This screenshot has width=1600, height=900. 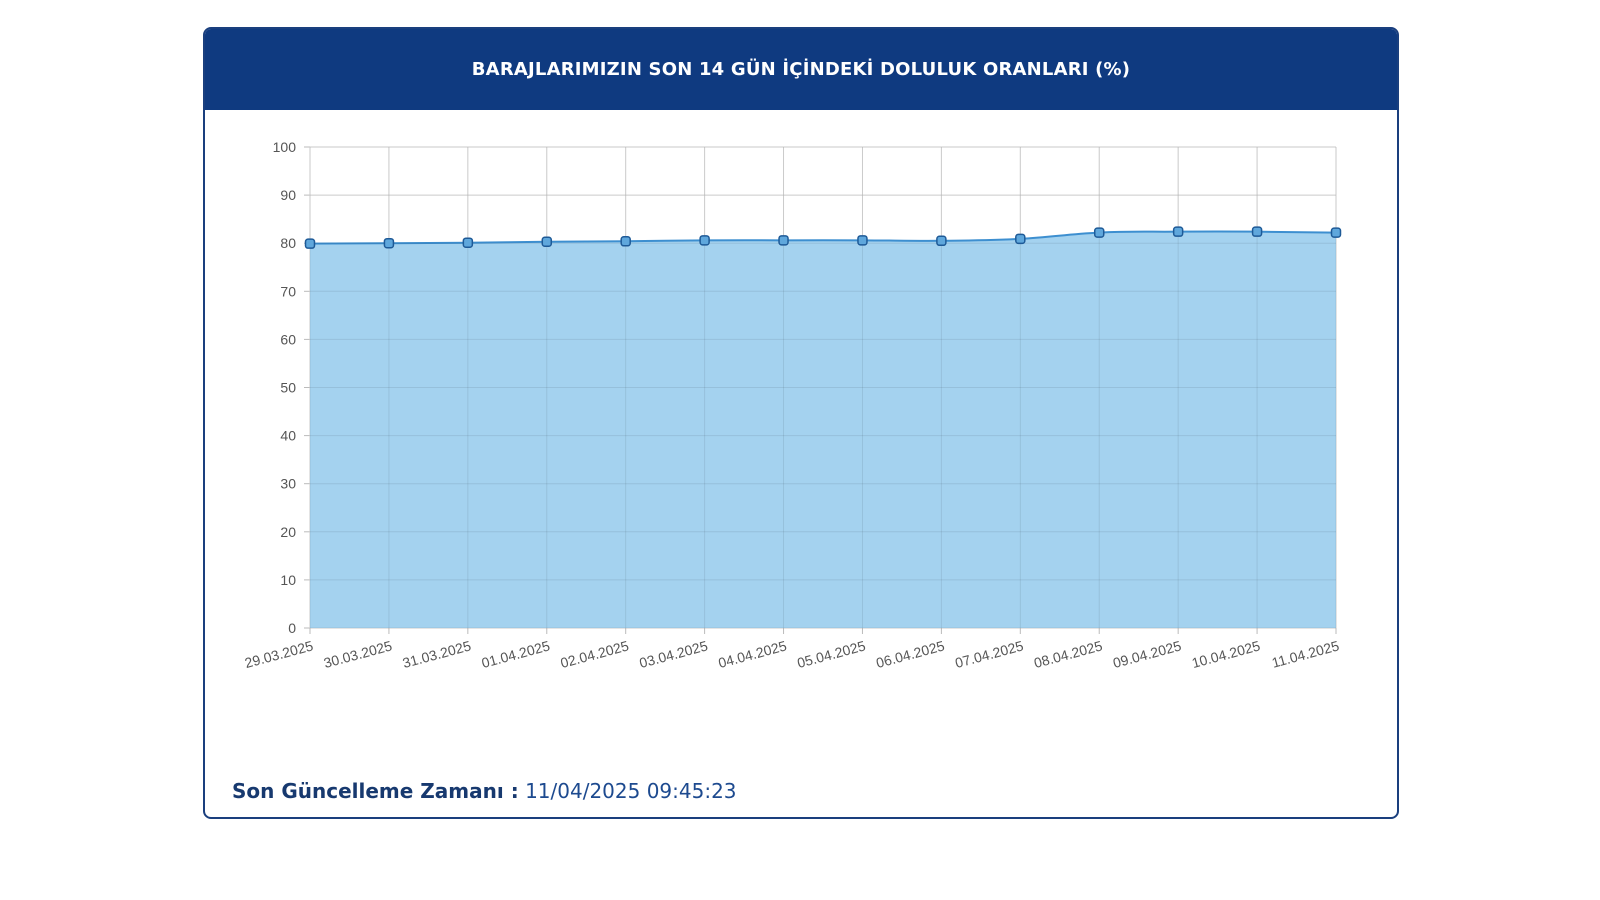 I want to click on y-tick-label: 10, so click(x=288, y=580).